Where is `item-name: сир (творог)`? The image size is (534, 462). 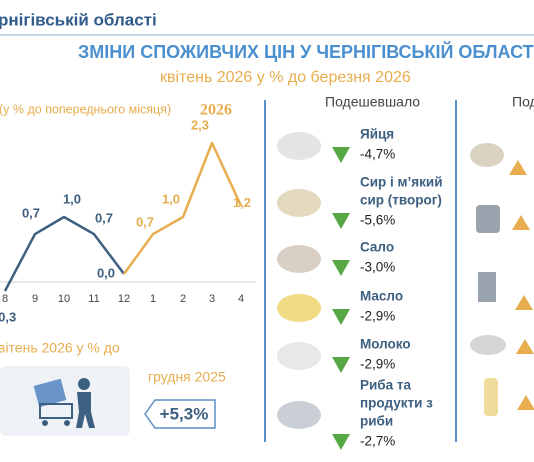 item-name: сир (творог) is located at coordinates (401, 200).